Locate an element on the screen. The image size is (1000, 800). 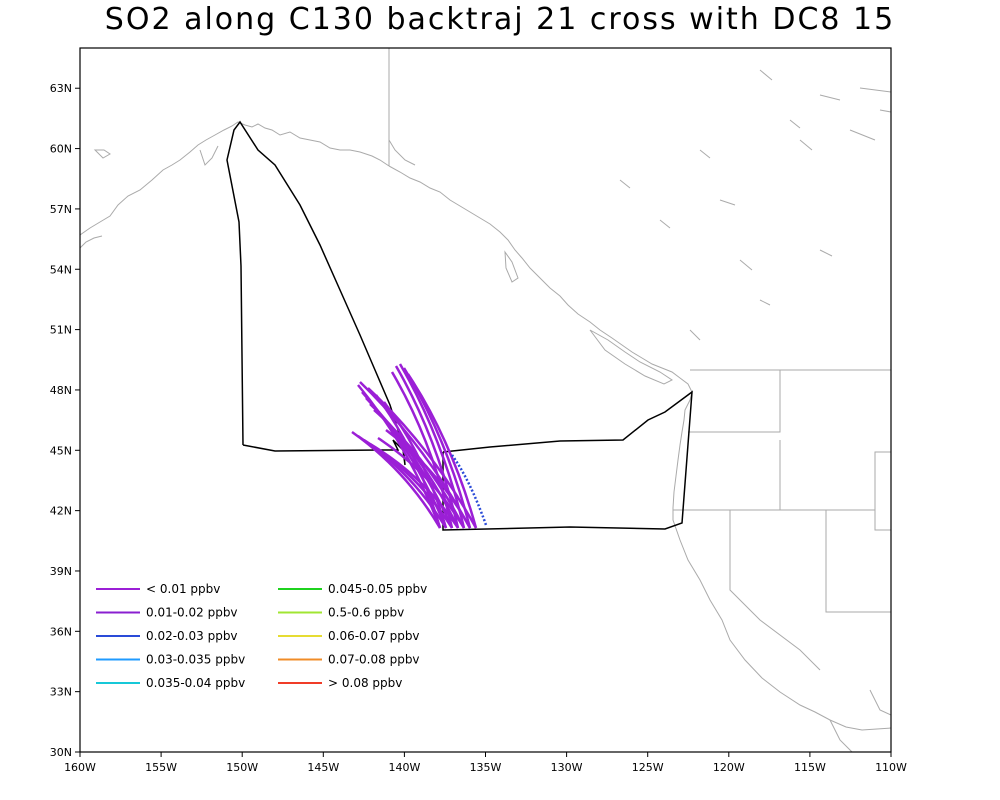
canada-lakes is located at coordinates (755, 205).